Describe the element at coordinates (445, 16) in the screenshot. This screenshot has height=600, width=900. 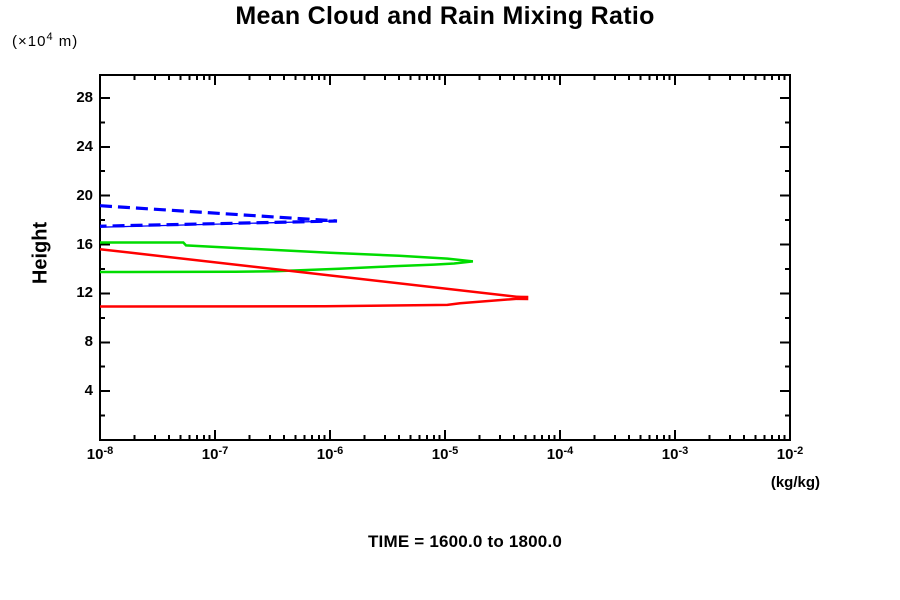
I see `chart-title: Mean Cloud and Rain Mixing Ratio` at that location.